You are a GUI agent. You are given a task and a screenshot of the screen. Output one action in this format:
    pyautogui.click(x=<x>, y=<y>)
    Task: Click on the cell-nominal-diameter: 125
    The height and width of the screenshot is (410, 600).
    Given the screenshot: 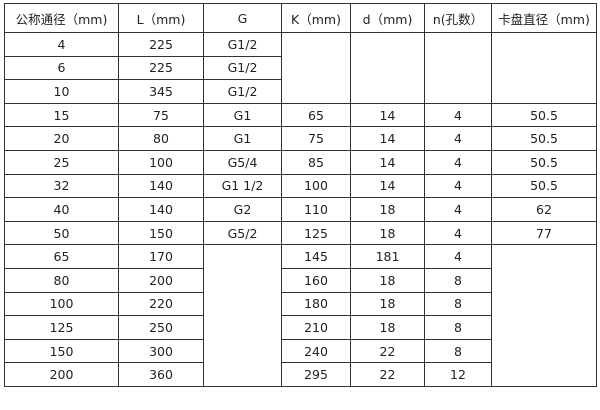 What is the action you would take?
    pyautogui.click(x=61, y=327)
    